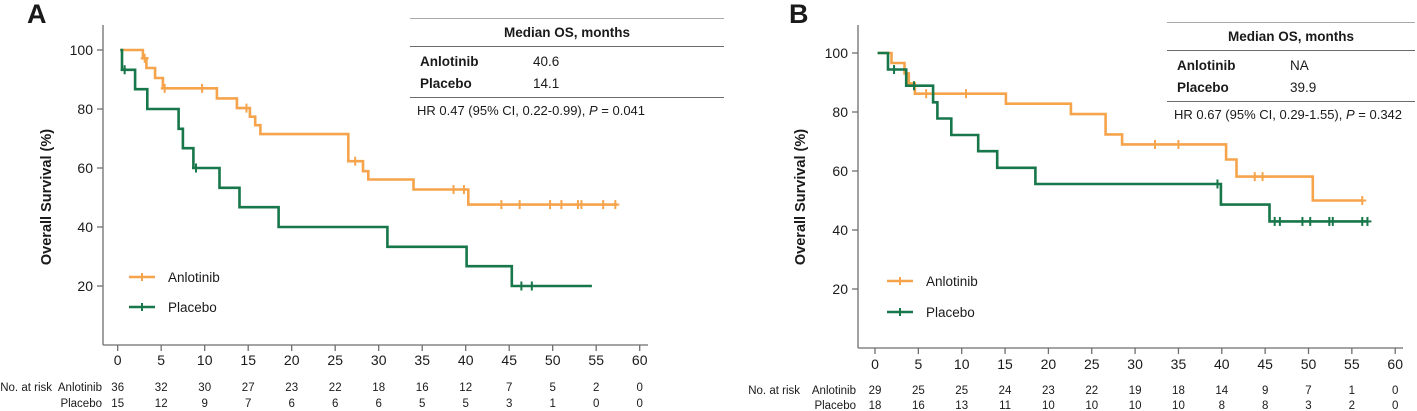  I want to click on hr-annotation: HR 0.47 (95% CI, 0.22-0.99), P = 0.041, so click(567, 108).